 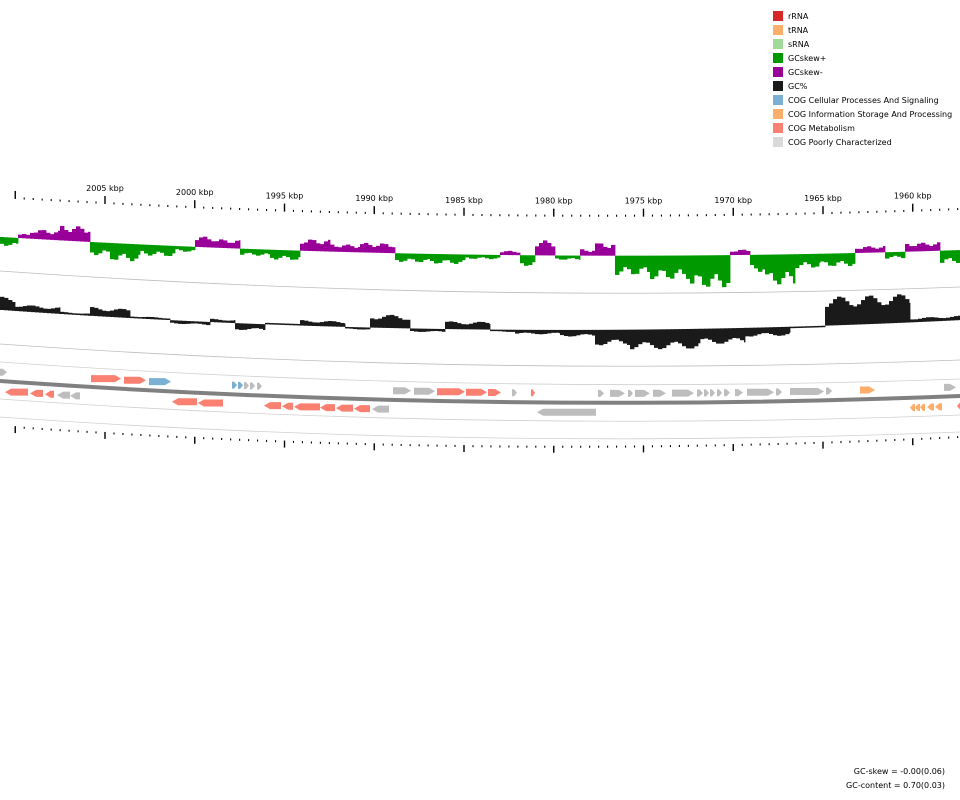 What do you see at coordinates (480, 410) in the screenshot?
I see `reverse-strand-track-border` at bounding box center [480, 410].